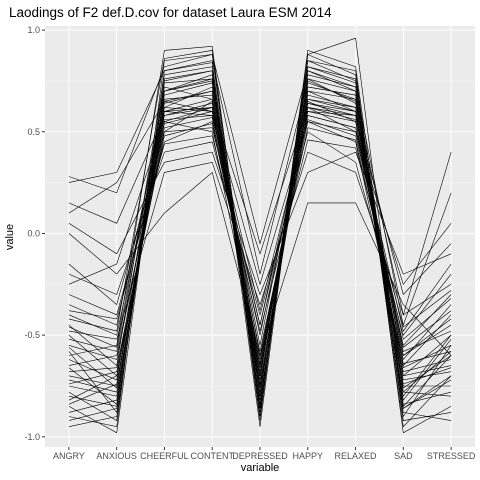 The width and height of the screenshot is (480, 480). I want to click on y-tick-label: 0.0, so click(33, 233).